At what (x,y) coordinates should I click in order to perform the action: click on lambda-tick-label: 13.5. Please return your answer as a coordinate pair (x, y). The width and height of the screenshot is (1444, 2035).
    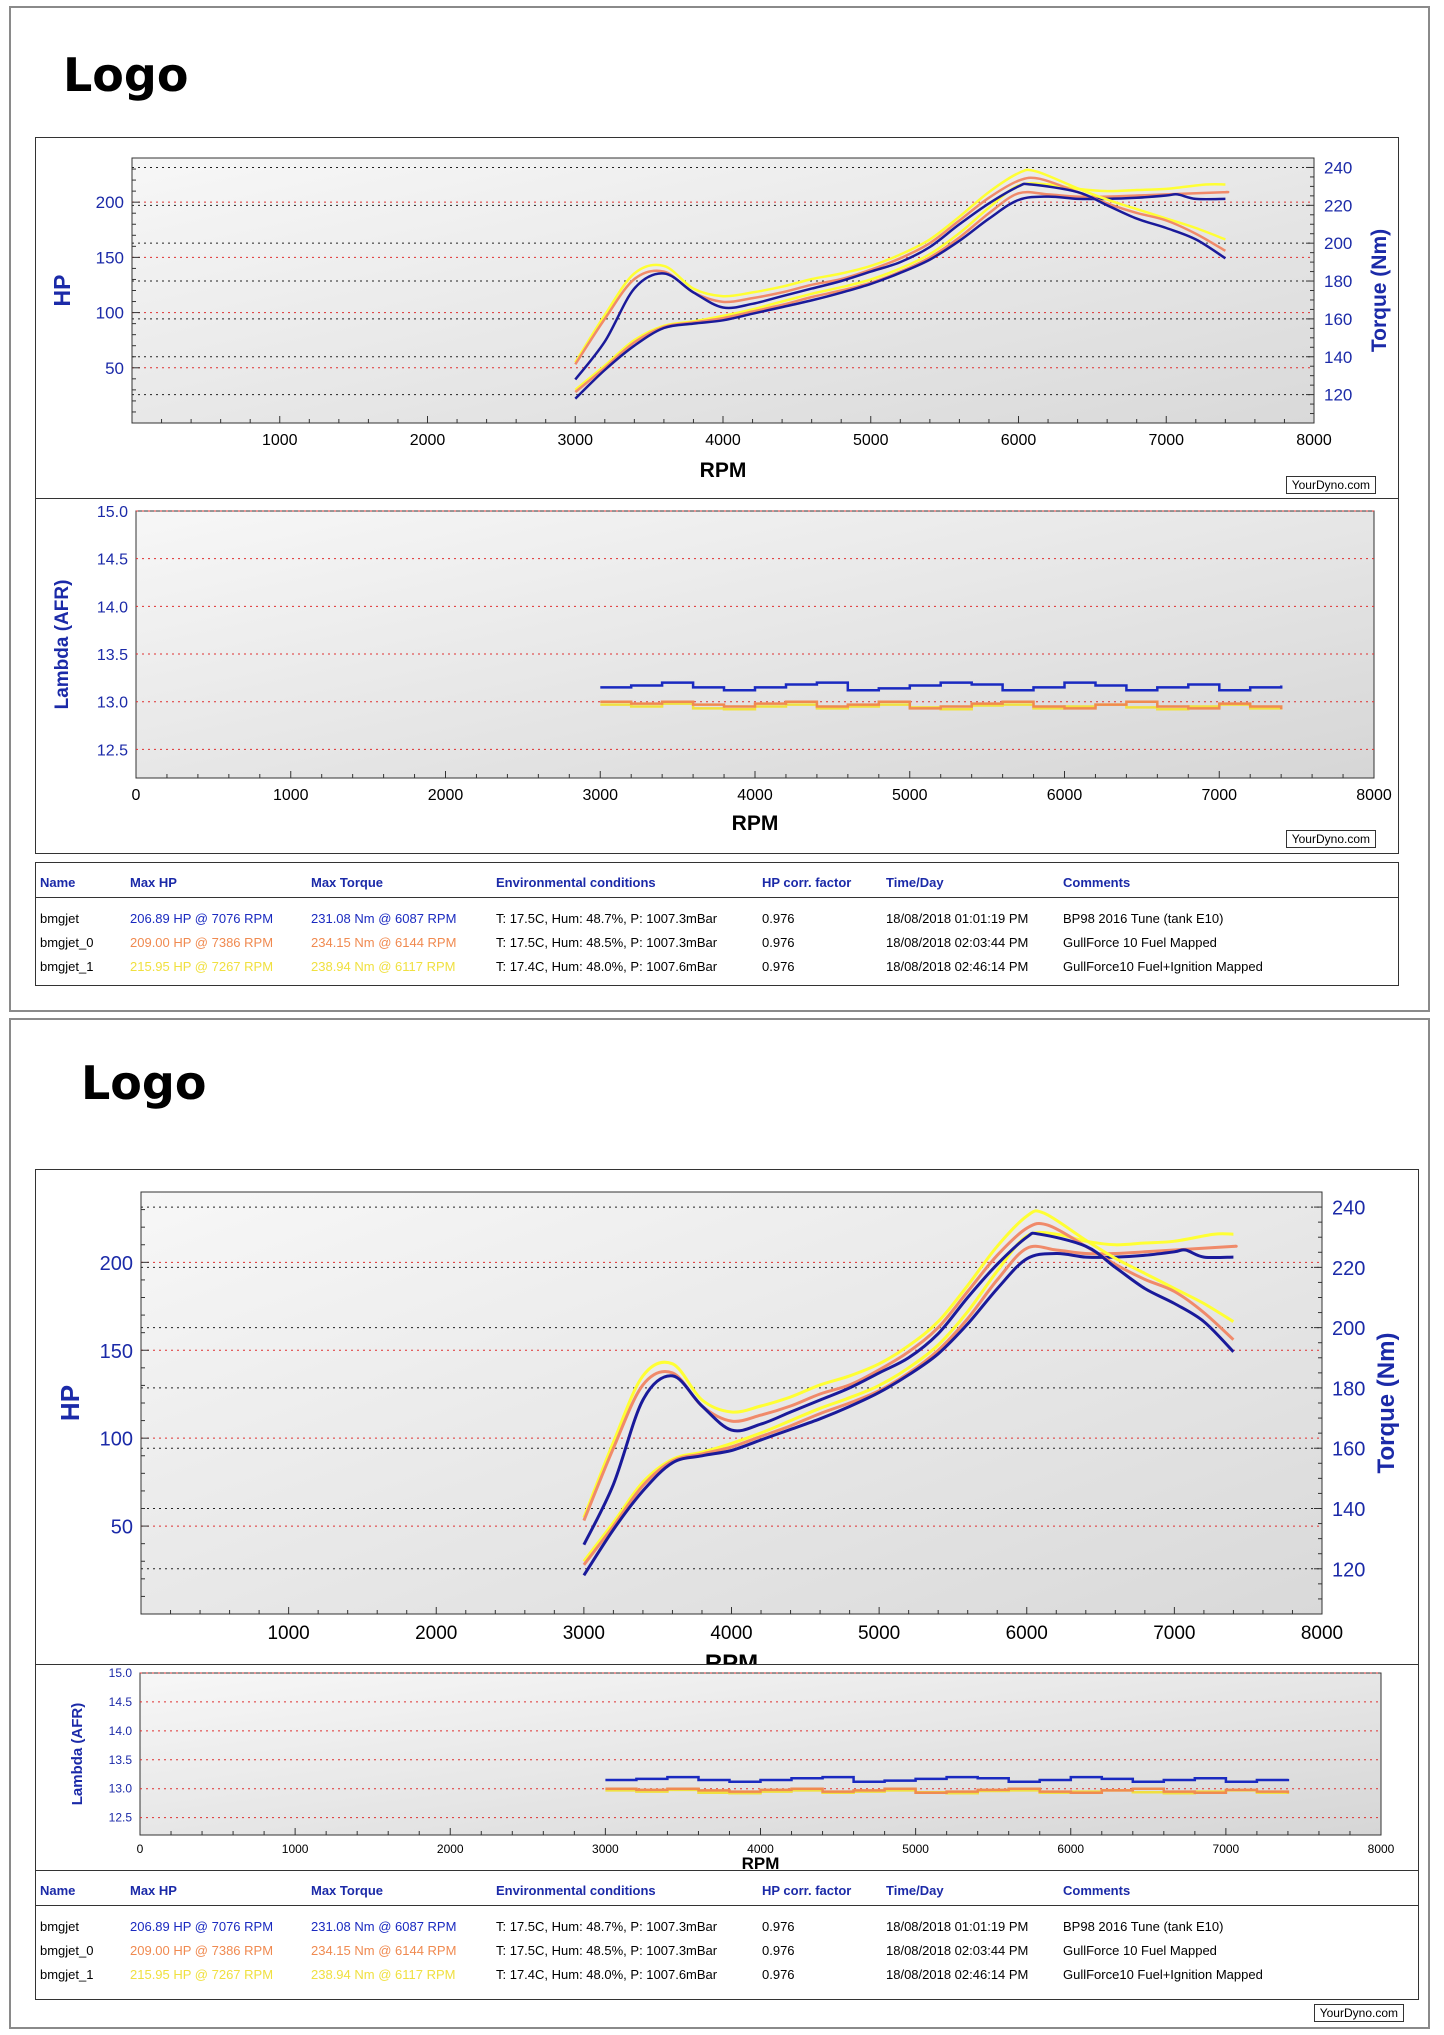
    Looking at the image, I should click on (112, 655).